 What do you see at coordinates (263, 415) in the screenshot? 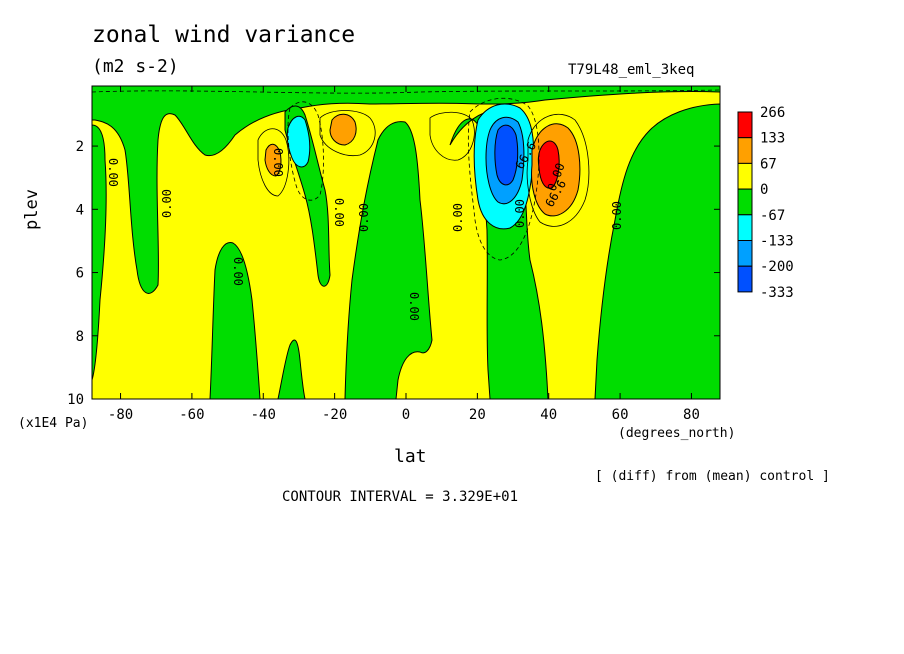
I see `x-tick-label: -40` at bounding box center [263, 415].